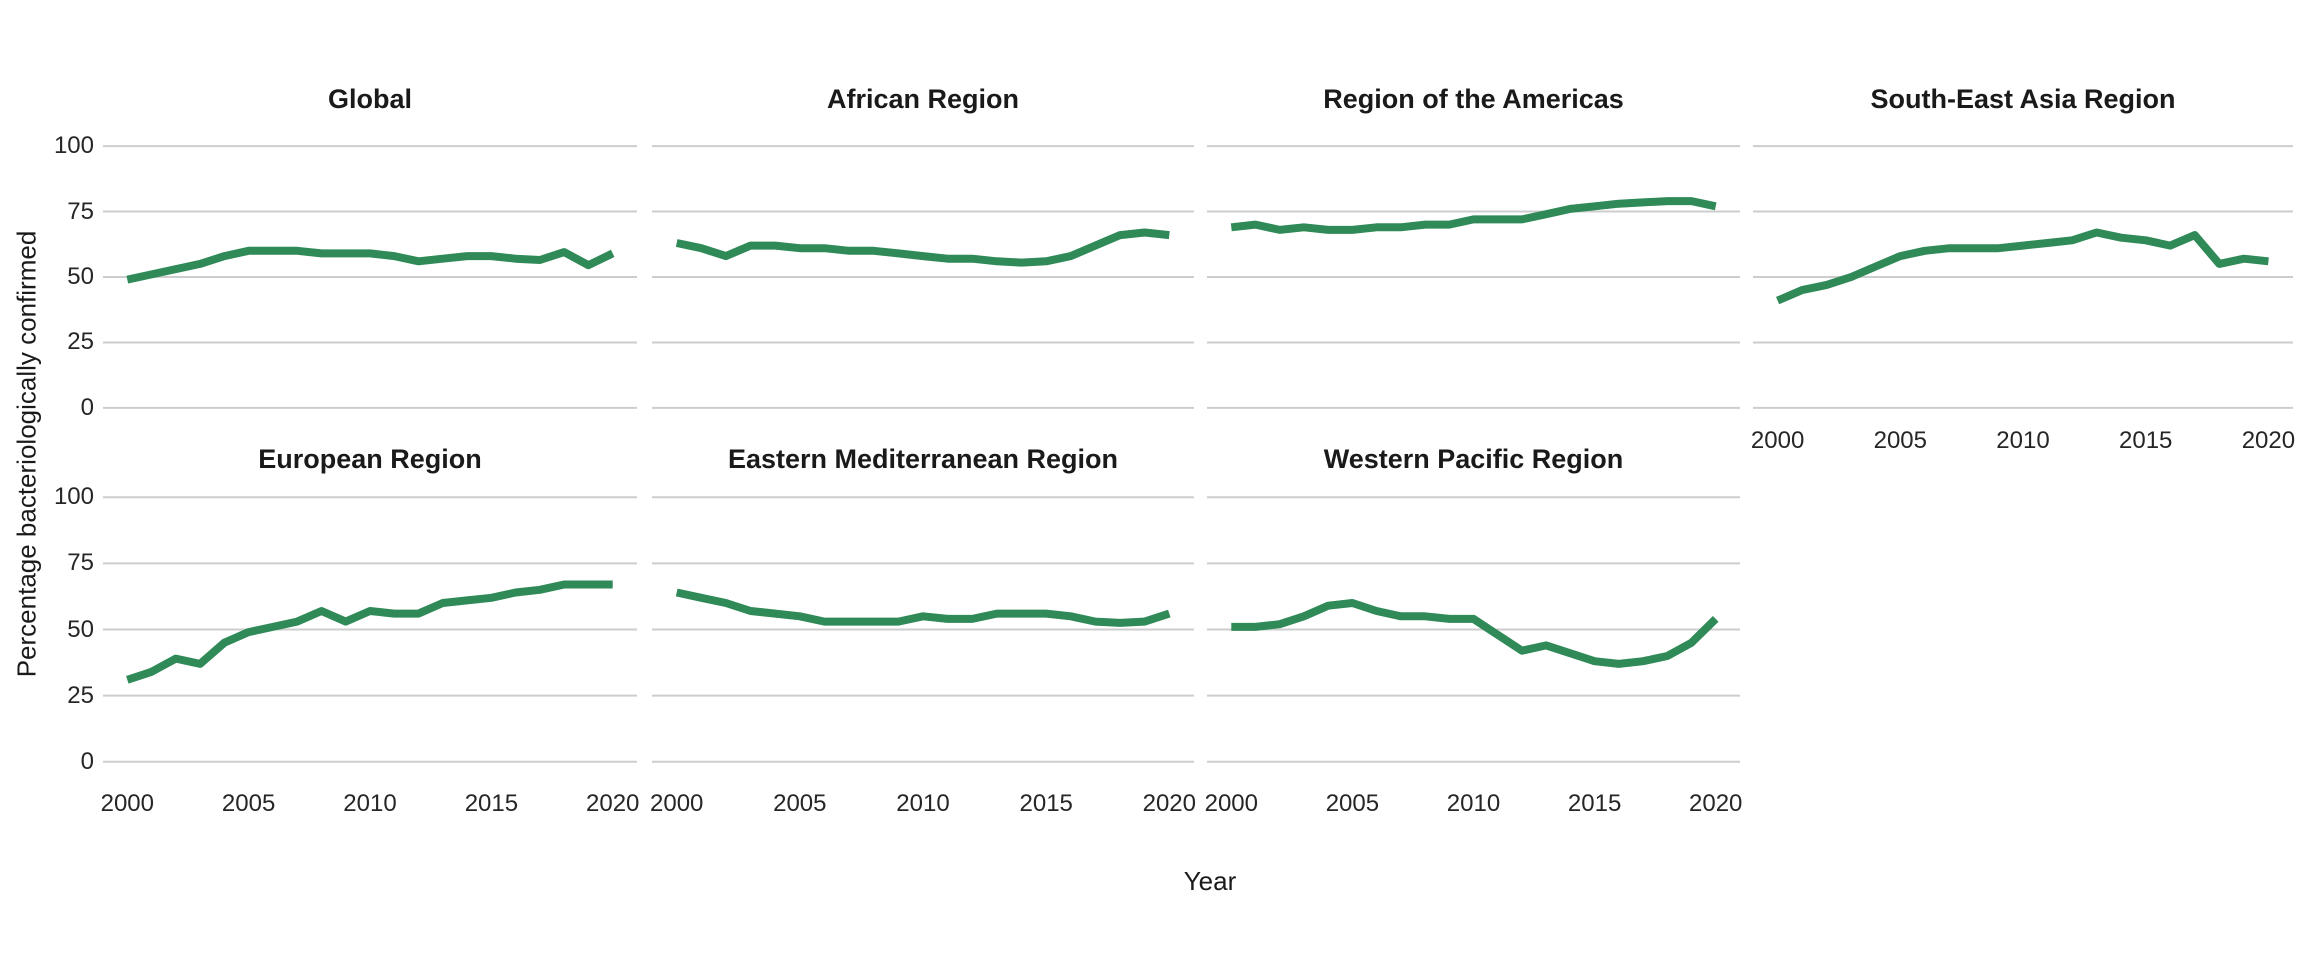 The width and height of the screenshot is (2304, 960). Describe the element at coordinates (370, 459) in the screenshot. I see `panel-title-european-region: European Region` at that location.